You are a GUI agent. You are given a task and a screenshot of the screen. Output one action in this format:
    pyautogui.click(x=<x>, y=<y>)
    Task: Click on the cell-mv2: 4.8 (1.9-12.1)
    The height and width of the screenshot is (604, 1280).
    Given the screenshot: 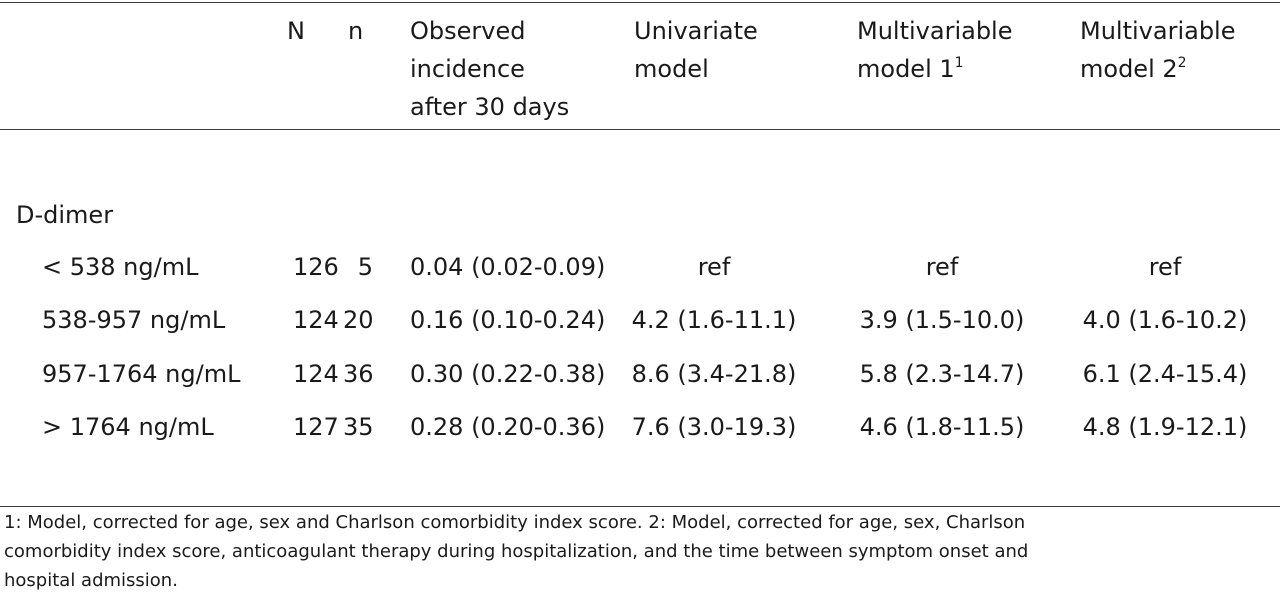 What is the action you would take?
    pyautogui.click(x=1165, y=427)
    